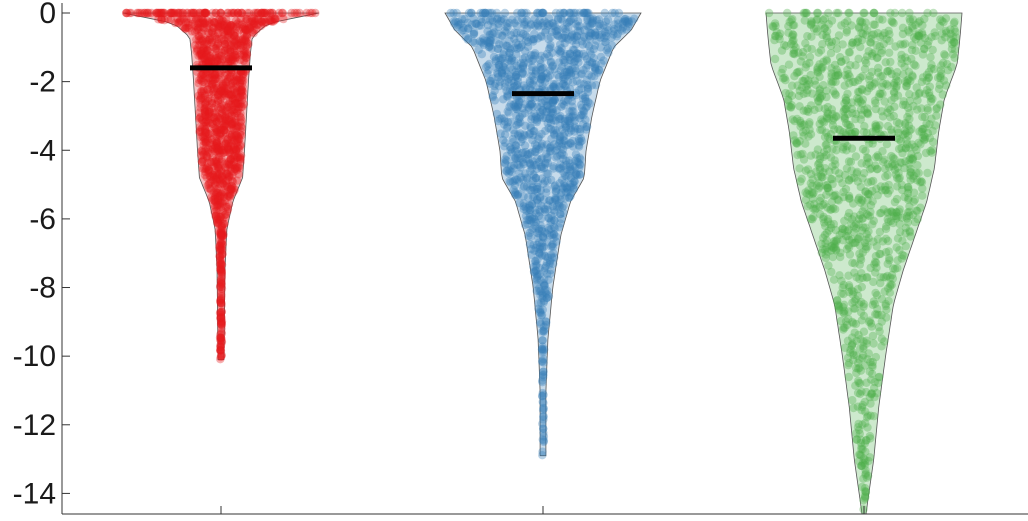 Image resolution: width=1028 pixels, height=521 pixels. I want to click on y-tick-label: -4, so click(42, 150).